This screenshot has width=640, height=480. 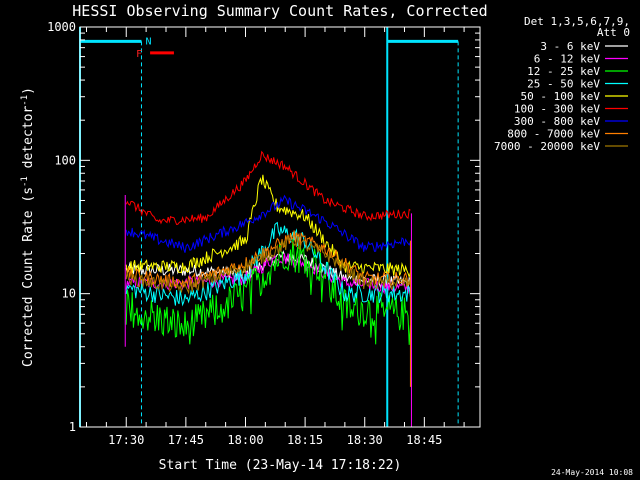 What do you see at coordinates (28, 141) in the screenshot?
I see `y-axis-label-middle: detector` at bounding box center [28, 141].